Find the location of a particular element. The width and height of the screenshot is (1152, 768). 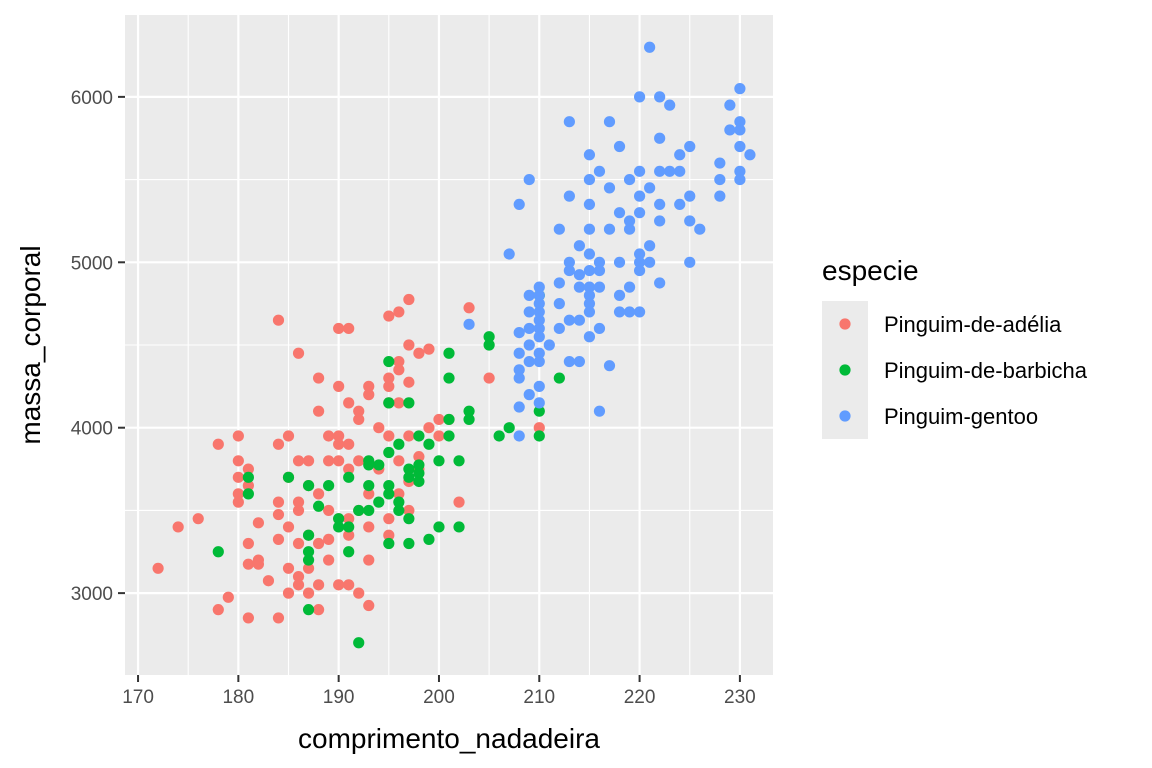

y-axis-title: massa_corporal is located at coordinates (30, 344).